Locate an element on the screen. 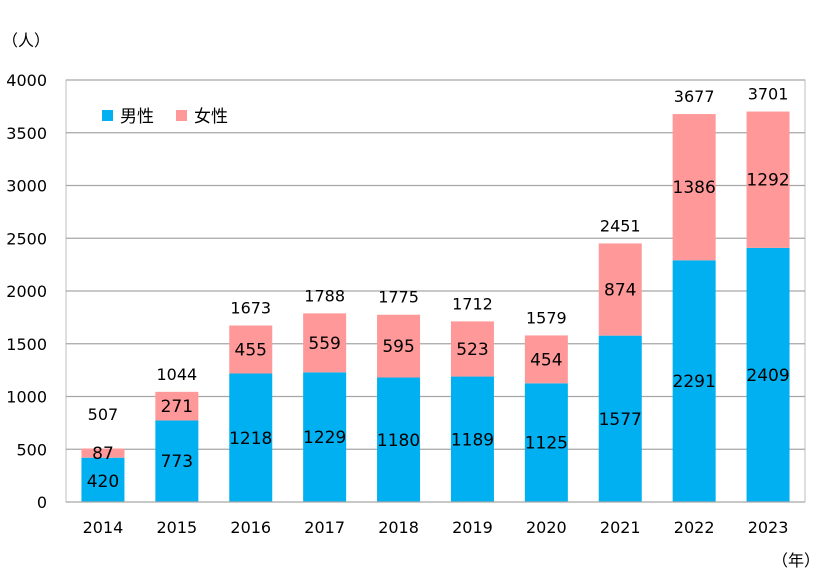 The height and width of the screenshot is (577, 828). bar-male-2020 is located at coordinates (546, 442).